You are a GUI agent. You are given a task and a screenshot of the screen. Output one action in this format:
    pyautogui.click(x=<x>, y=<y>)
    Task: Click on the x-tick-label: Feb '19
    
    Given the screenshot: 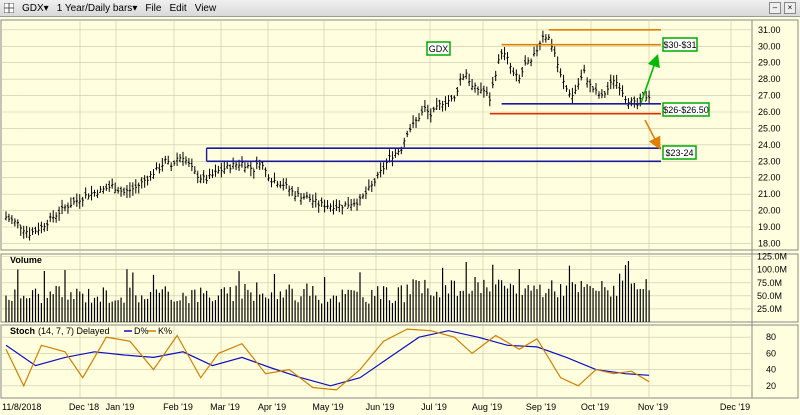 What is the action you would take?
    pyautogui.click(x=178, y=407)
    